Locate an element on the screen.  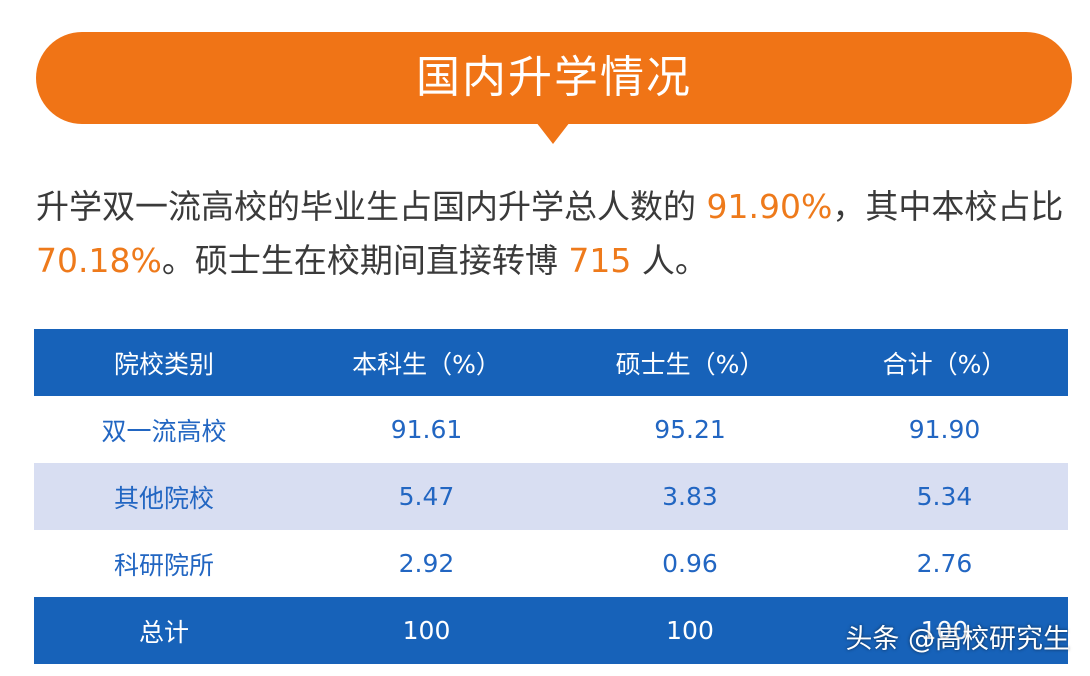
table-cell: 科研院所 is located at coordinates (164, 563).